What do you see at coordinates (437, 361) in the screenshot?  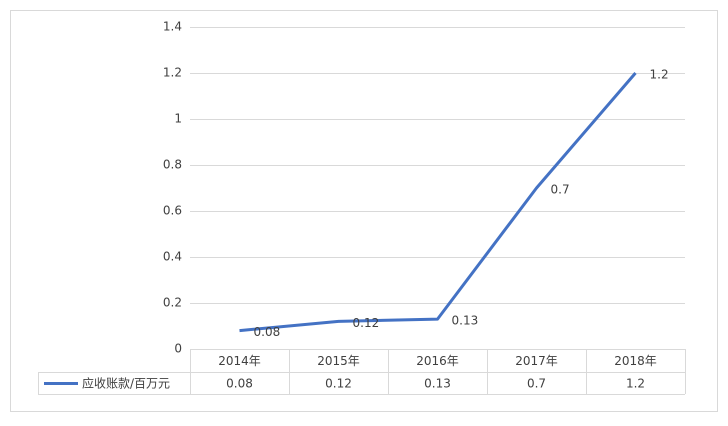 I see `x-tick-label: 2016年` at bounding box center [437, 361].